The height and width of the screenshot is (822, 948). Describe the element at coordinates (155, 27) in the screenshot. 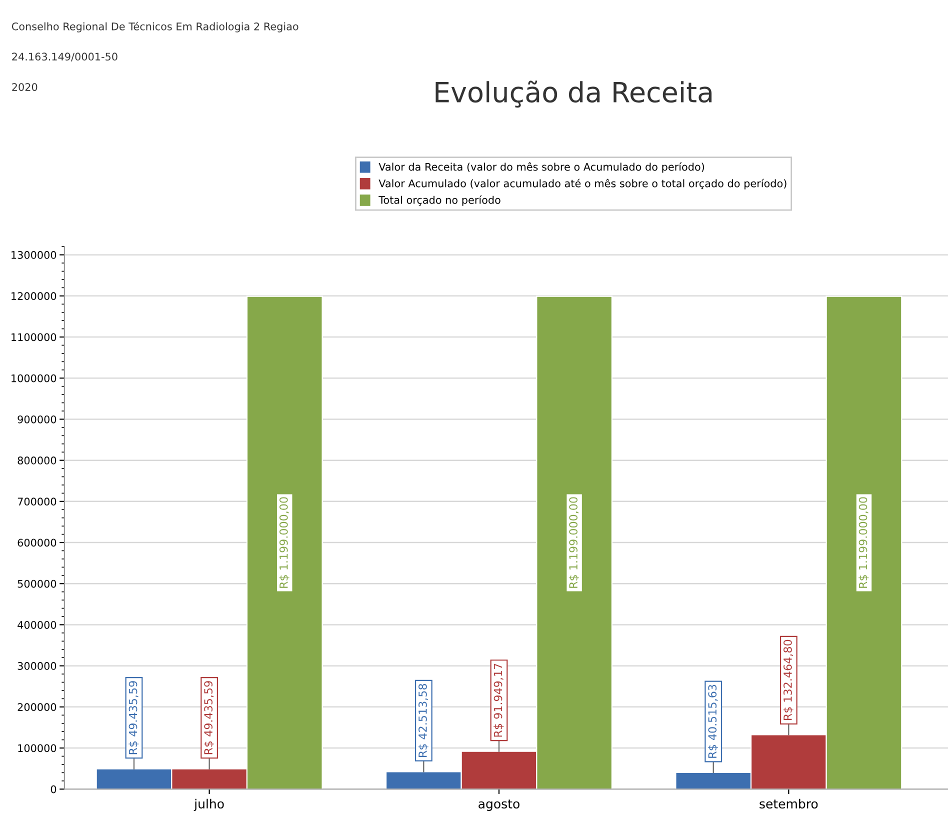

I see `text: Conselho Regional De Técnicos Em Radiologia 2 Regiao` at that location.